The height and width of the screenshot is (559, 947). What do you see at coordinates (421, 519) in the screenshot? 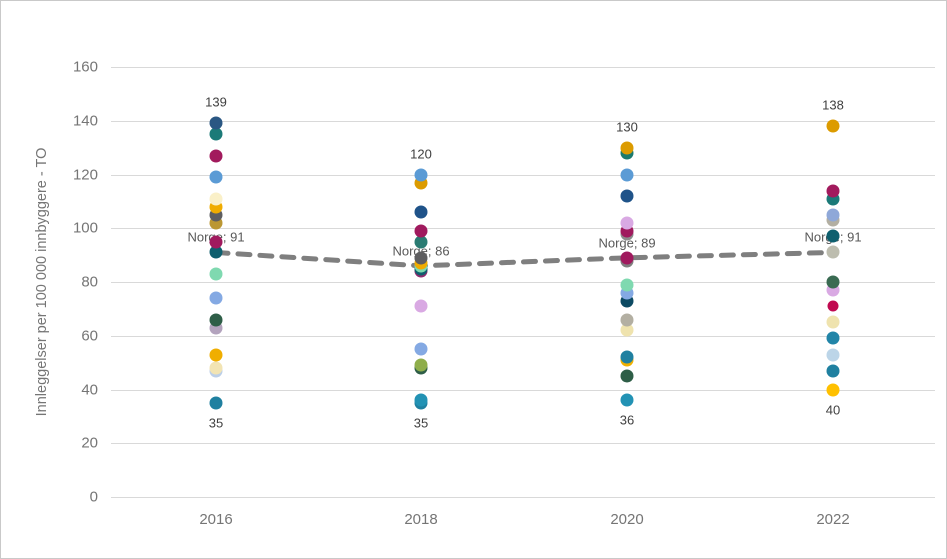
I see `x-tick-label-2018: 2018` at bounding box center [421, 519].